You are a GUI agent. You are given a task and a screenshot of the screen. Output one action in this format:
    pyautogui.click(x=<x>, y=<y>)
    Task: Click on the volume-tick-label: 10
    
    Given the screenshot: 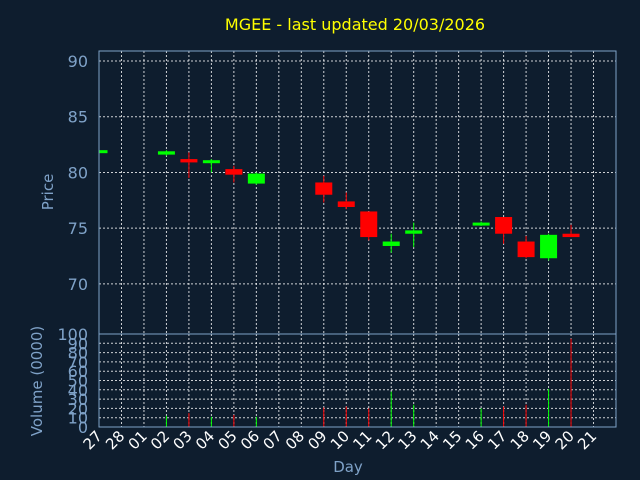 What is the action you would take?
    pyautogui.click(x=78, y=418)
    